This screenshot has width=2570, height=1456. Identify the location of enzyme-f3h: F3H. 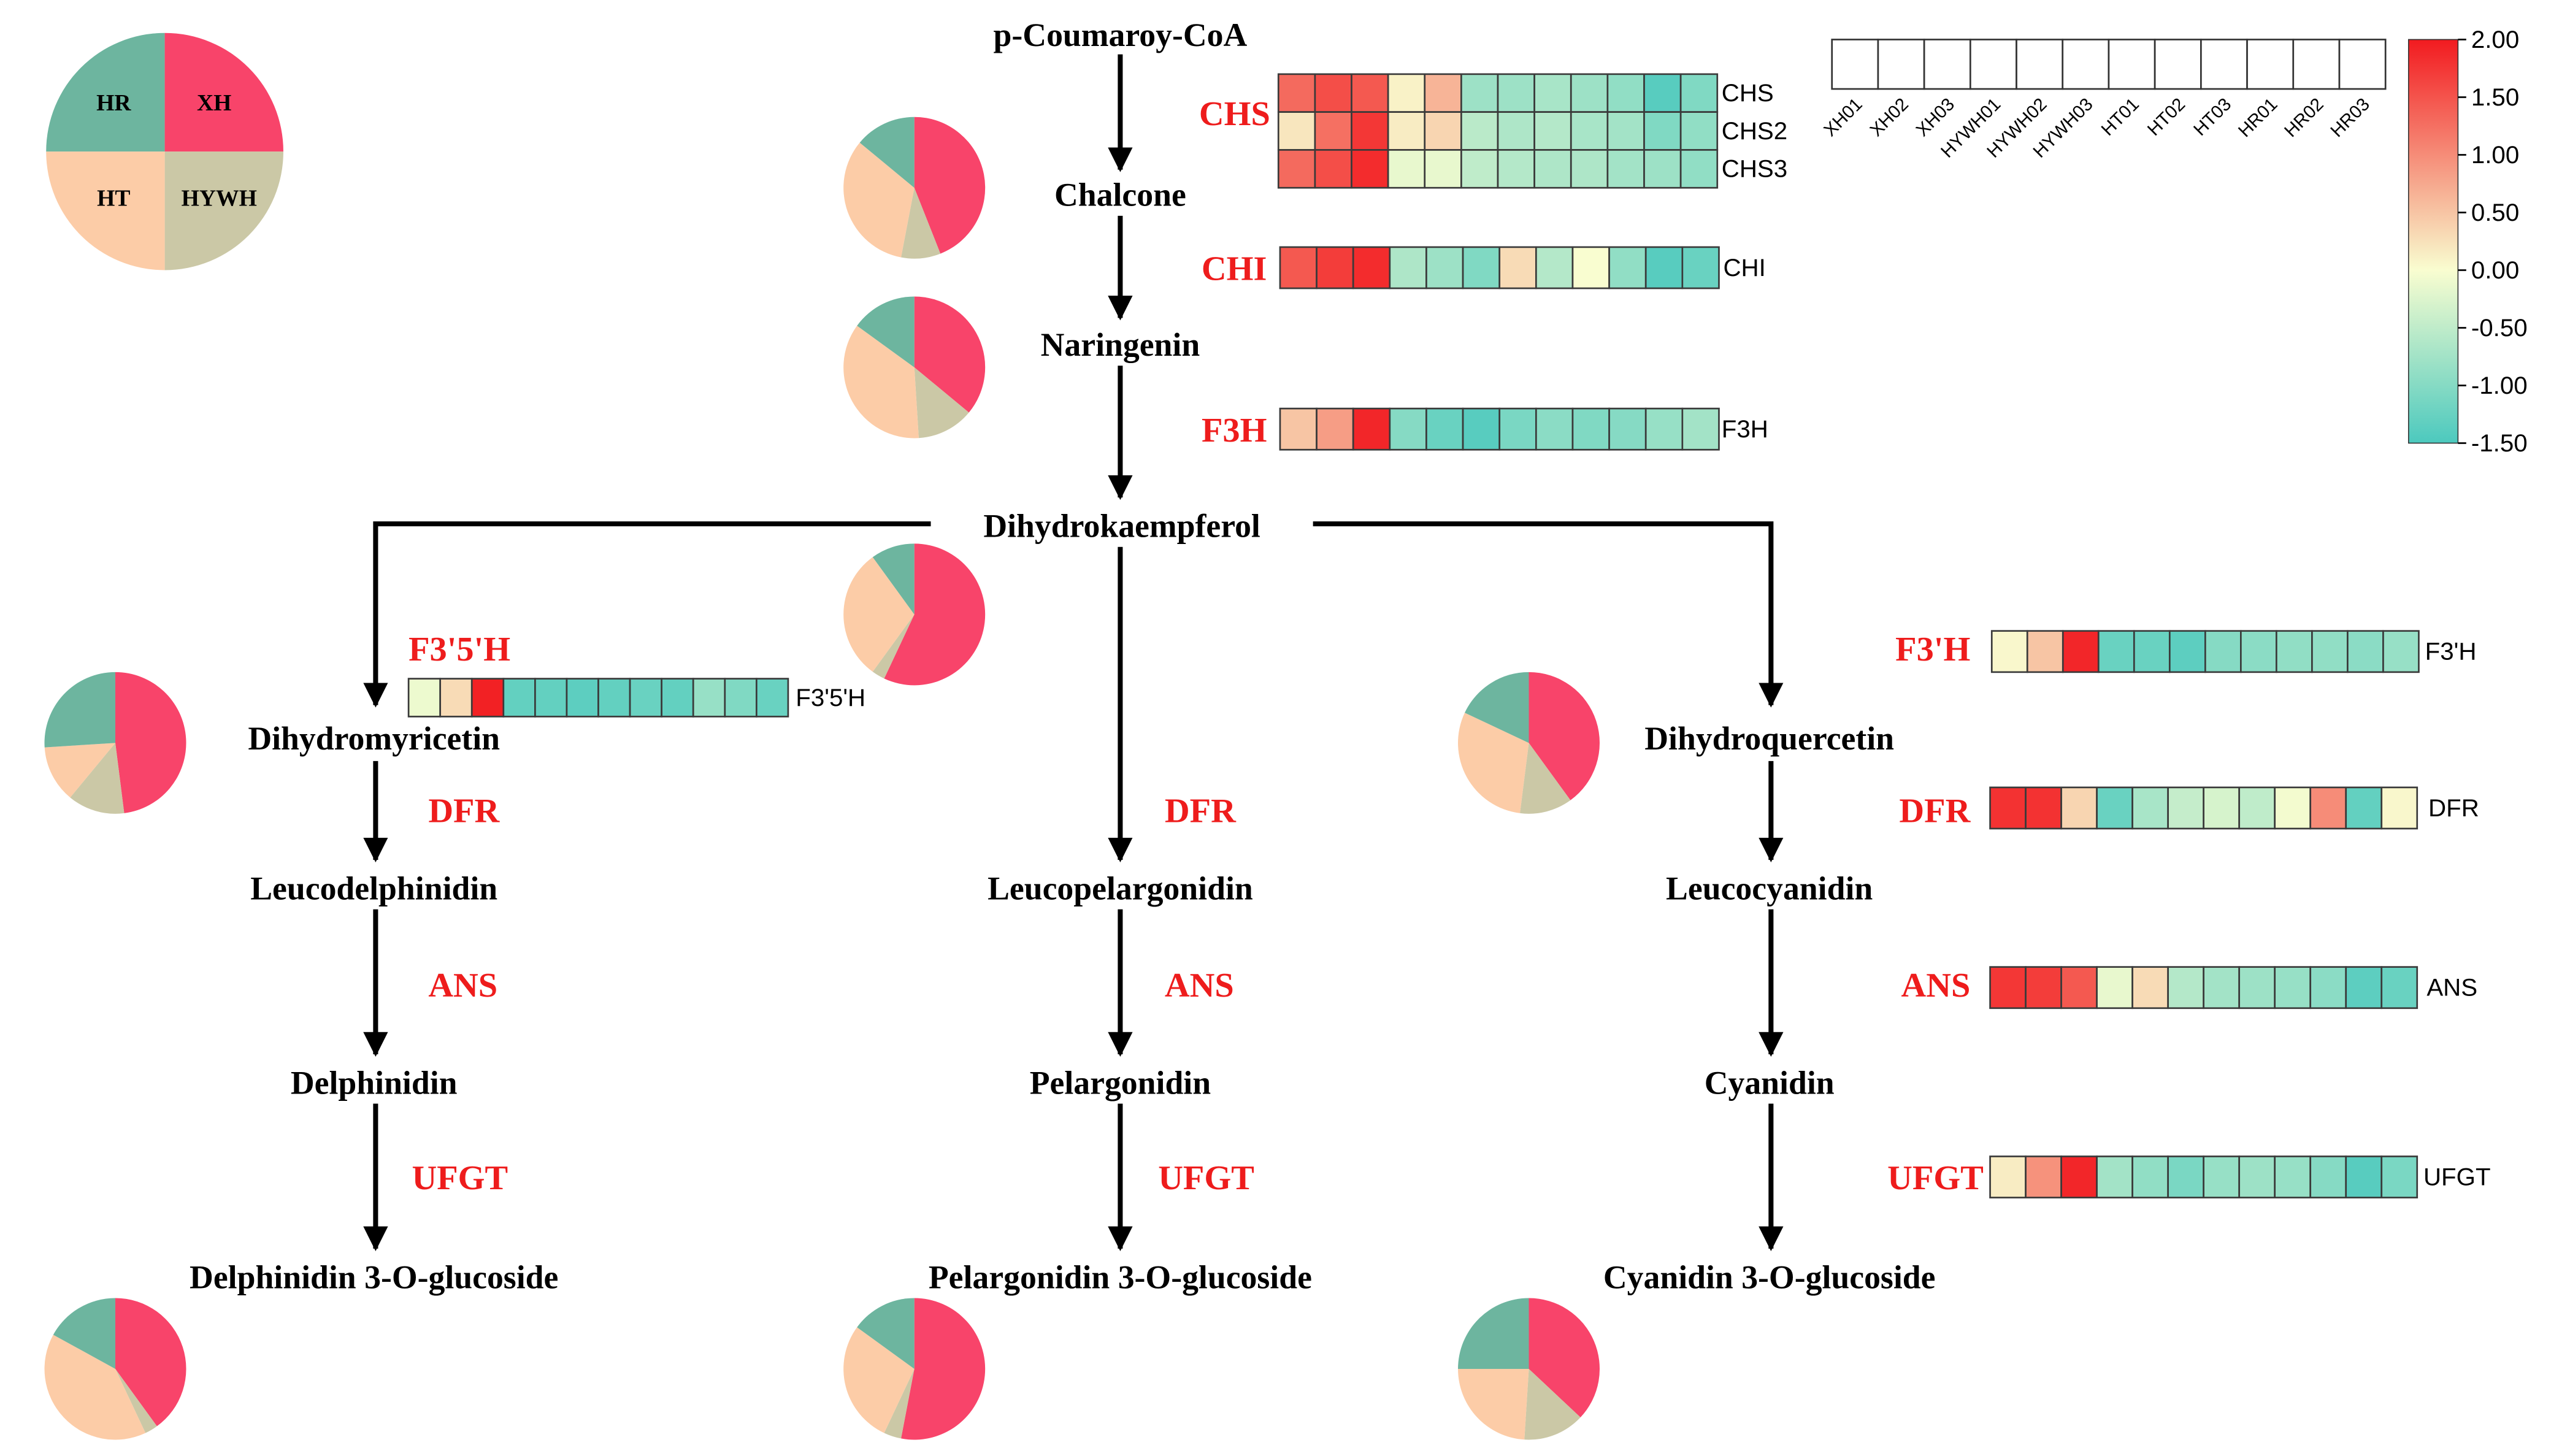
(1234, 431).